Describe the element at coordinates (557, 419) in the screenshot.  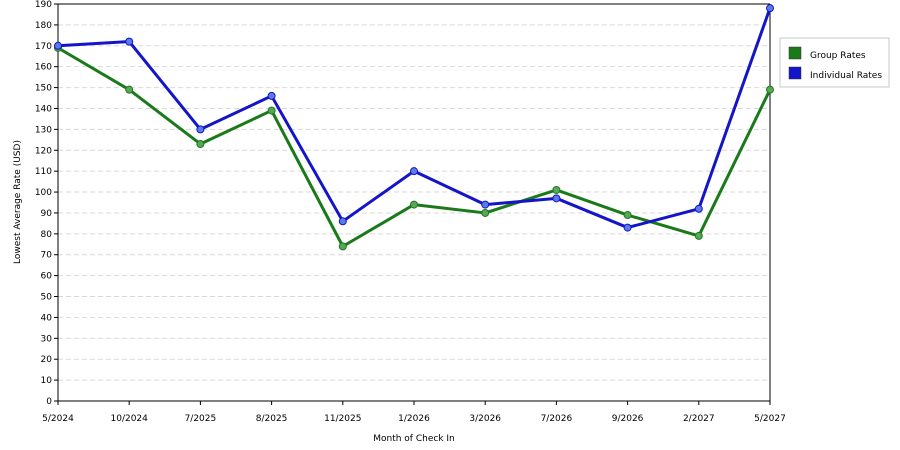
I see `x-tick-label: 7/2026` at that location.